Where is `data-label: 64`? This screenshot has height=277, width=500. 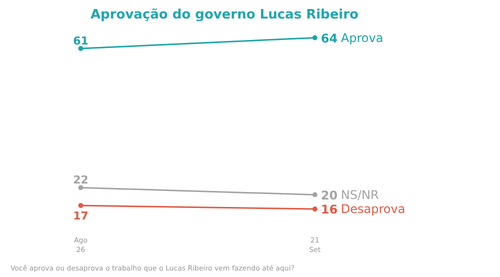
data-label: 64 is located at coordinates (329, 38).